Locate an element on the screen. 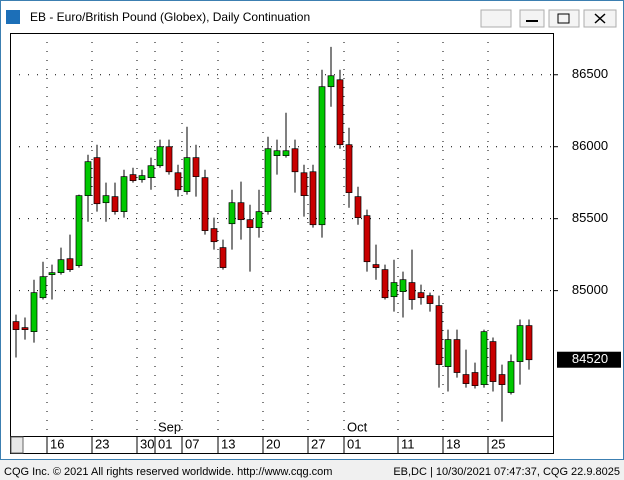  close-icon is located at coordinates (600, 18).